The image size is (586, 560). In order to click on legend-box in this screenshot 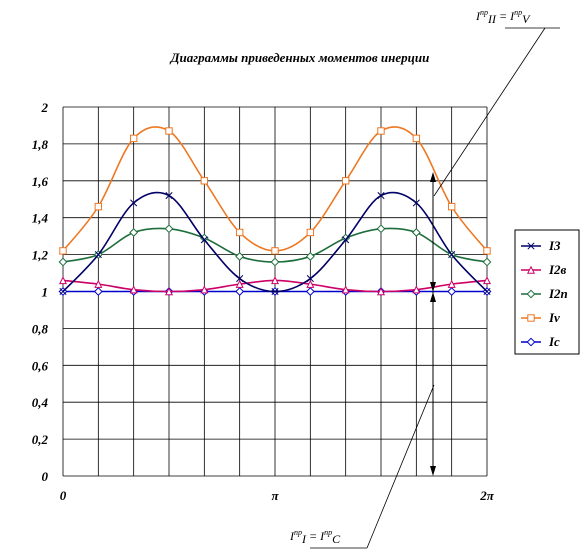, I will do `click(547, 292)`.